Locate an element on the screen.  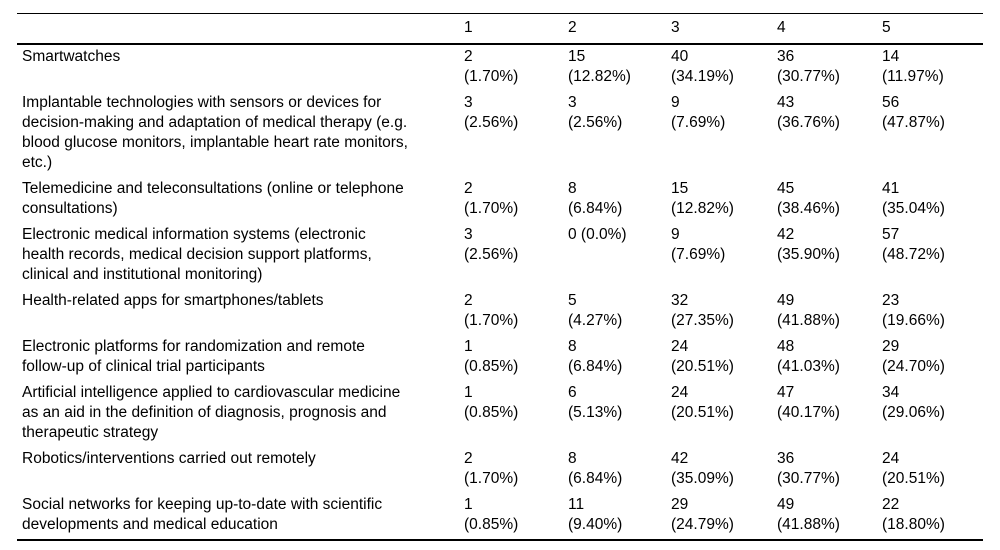
table-cell: 48 (41.03%) is located at coordinates (829, 358).